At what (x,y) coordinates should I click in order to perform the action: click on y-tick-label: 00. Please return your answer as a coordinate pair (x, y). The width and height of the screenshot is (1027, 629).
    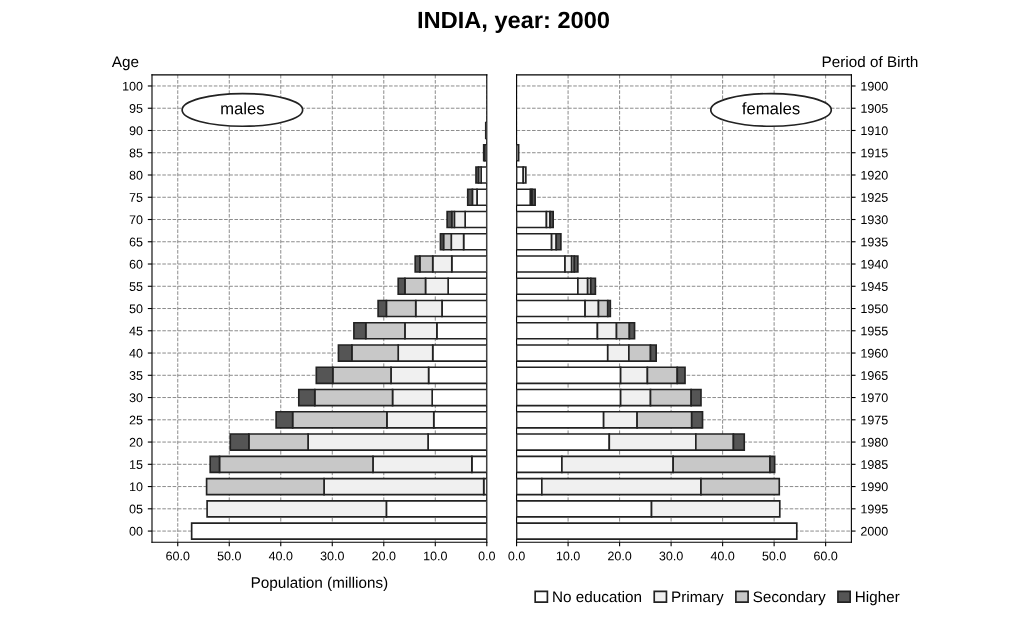
    Looking at the image, I should click on (136, 531).